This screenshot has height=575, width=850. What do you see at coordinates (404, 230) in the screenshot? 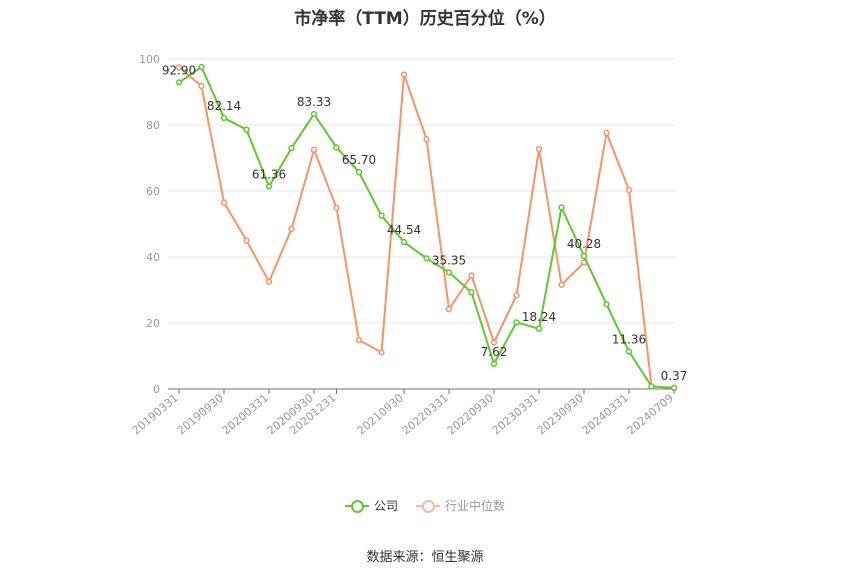
I see `data-label: 44.54` at bounding box center [404, 230].